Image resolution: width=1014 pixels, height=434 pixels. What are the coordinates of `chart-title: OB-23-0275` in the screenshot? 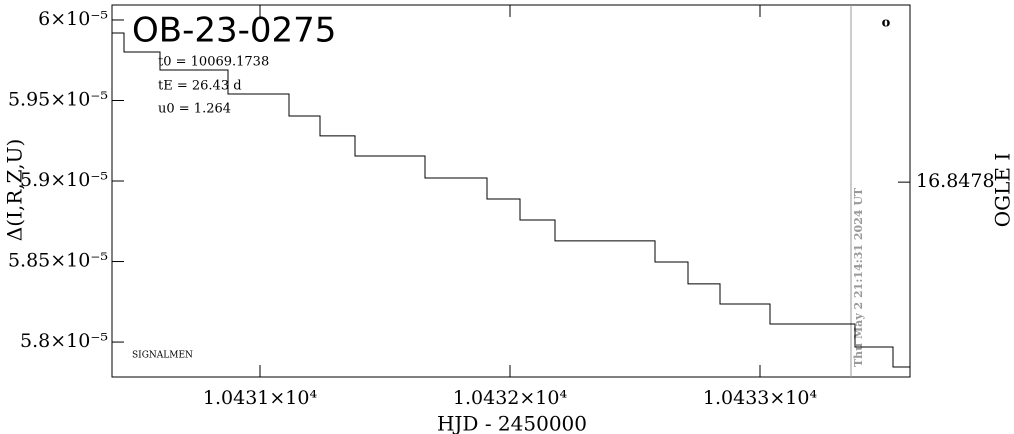 It's located at (234, 31).